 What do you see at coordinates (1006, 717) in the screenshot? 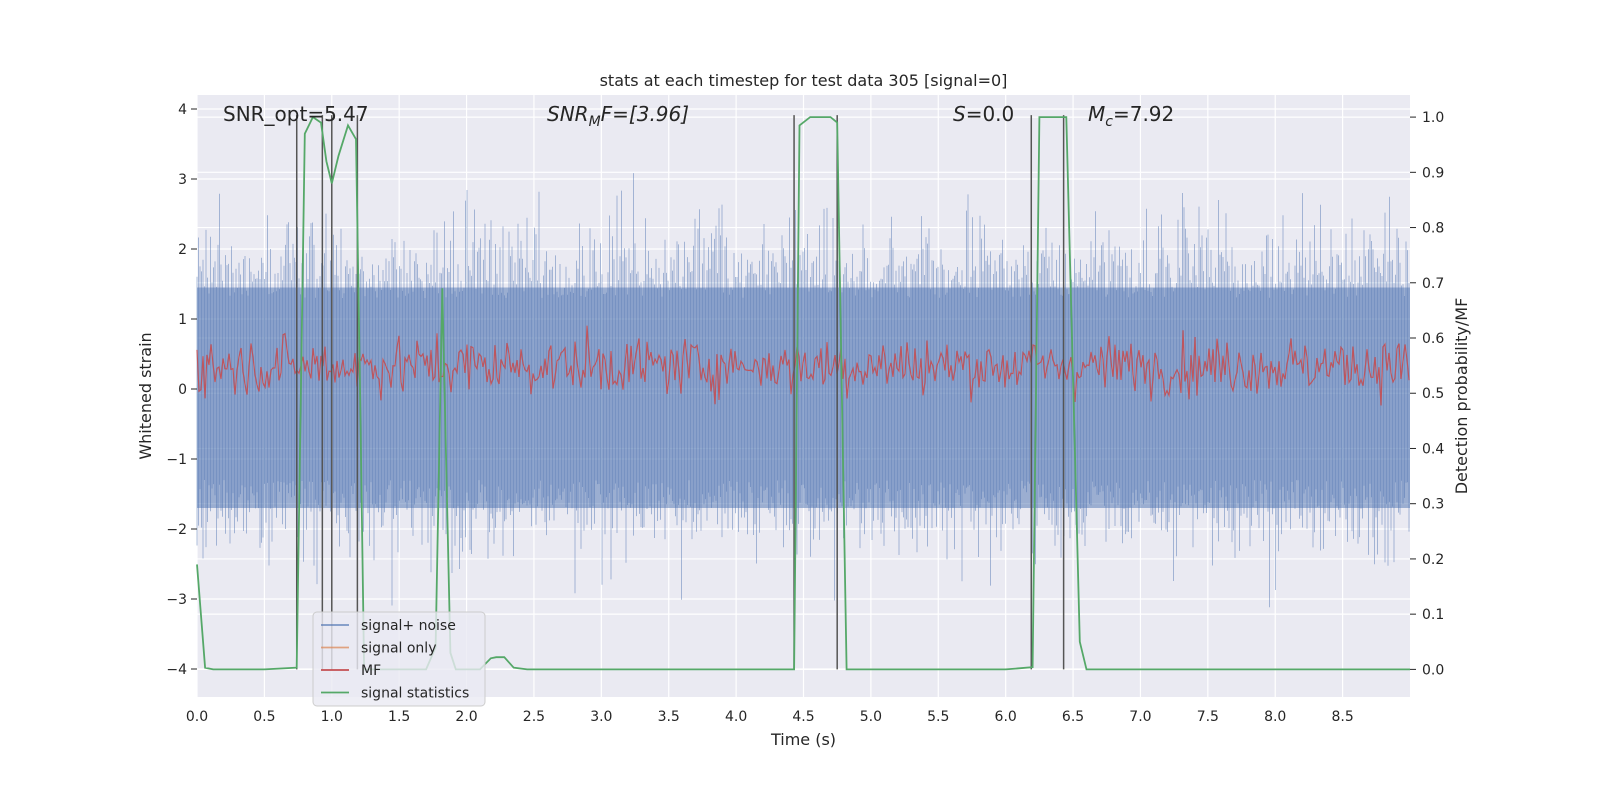
I see `x-tick-label: 6.0` at bounding box center [1006, 717].